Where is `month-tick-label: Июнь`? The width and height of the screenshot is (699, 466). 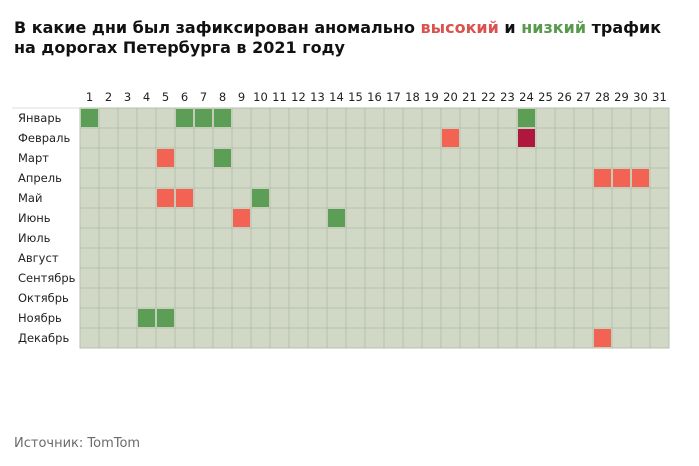
month-tick-label: Июнь is located at coordinates (34, 218).